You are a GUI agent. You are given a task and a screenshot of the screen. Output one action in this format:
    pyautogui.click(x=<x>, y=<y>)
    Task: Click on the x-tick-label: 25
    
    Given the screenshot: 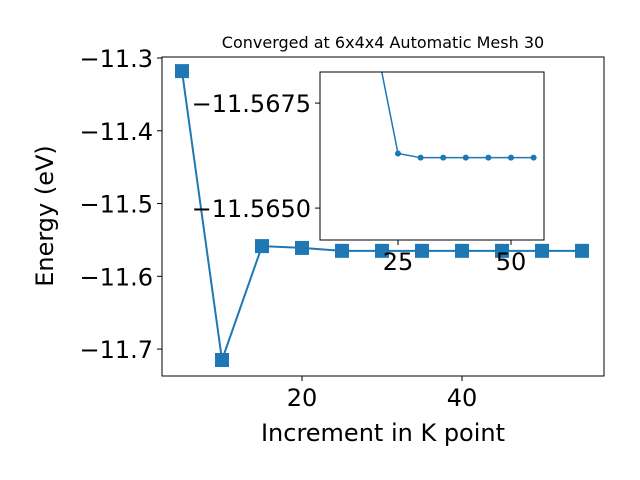 What is the action you would take?
    pyautogui.click(x=398, y=262)
    